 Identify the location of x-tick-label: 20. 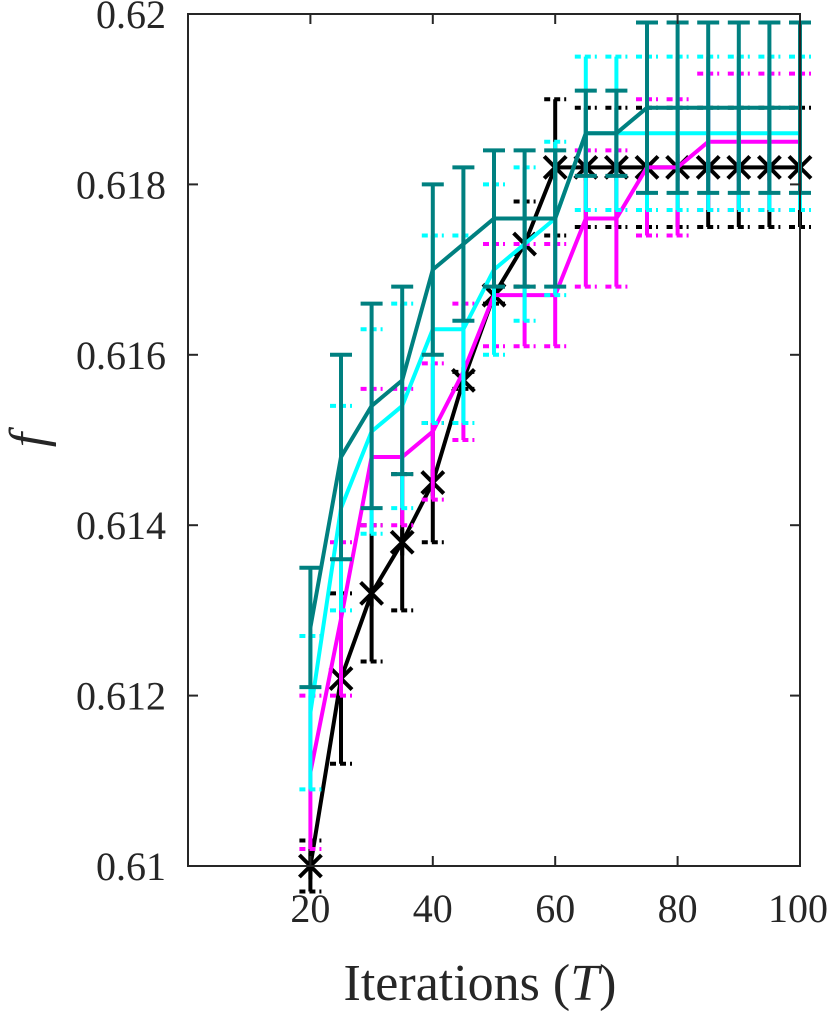
(310, 908).